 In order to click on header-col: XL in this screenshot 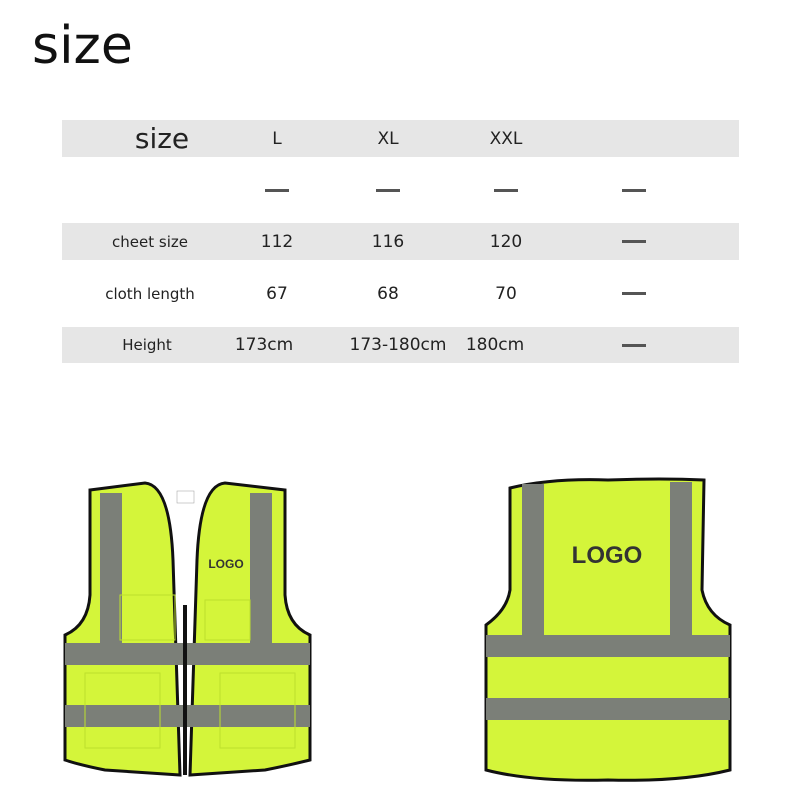, I will do `click(388, 138)`.